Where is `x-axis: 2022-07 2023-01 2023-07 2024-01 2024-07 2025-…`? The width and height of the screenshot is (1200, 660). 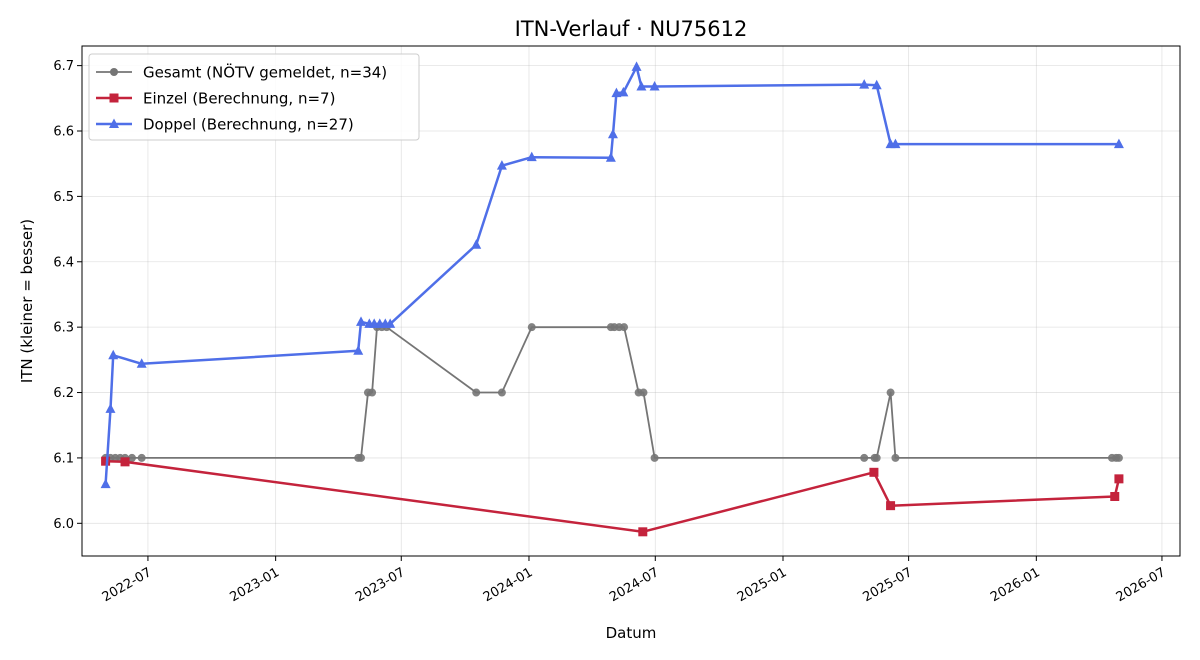 x-axis: 2022-07 2023-01 2023-07 2024-01 2024-07 2025-… is located at coordinates (634, 580).